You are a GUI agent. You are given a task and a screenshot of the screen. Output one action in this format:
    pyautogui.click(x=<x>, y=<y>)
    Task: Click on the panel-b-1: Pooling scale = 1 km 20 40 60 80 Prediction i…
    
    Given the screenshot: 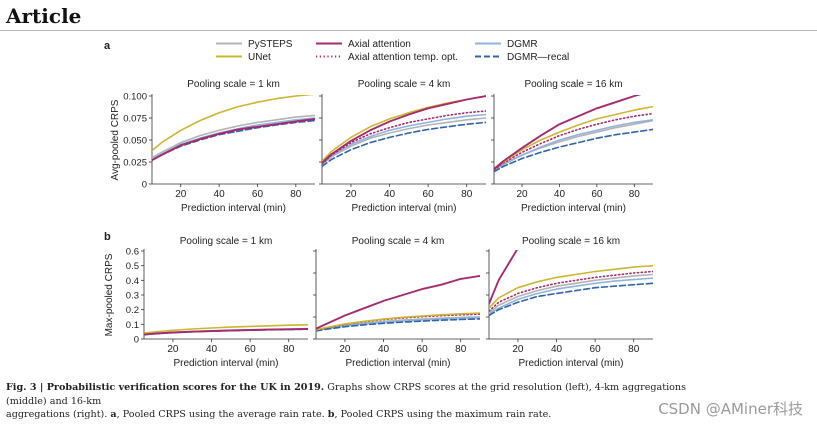 What is the action you would take?
    pyautogui.click(x=206, y=302)
    